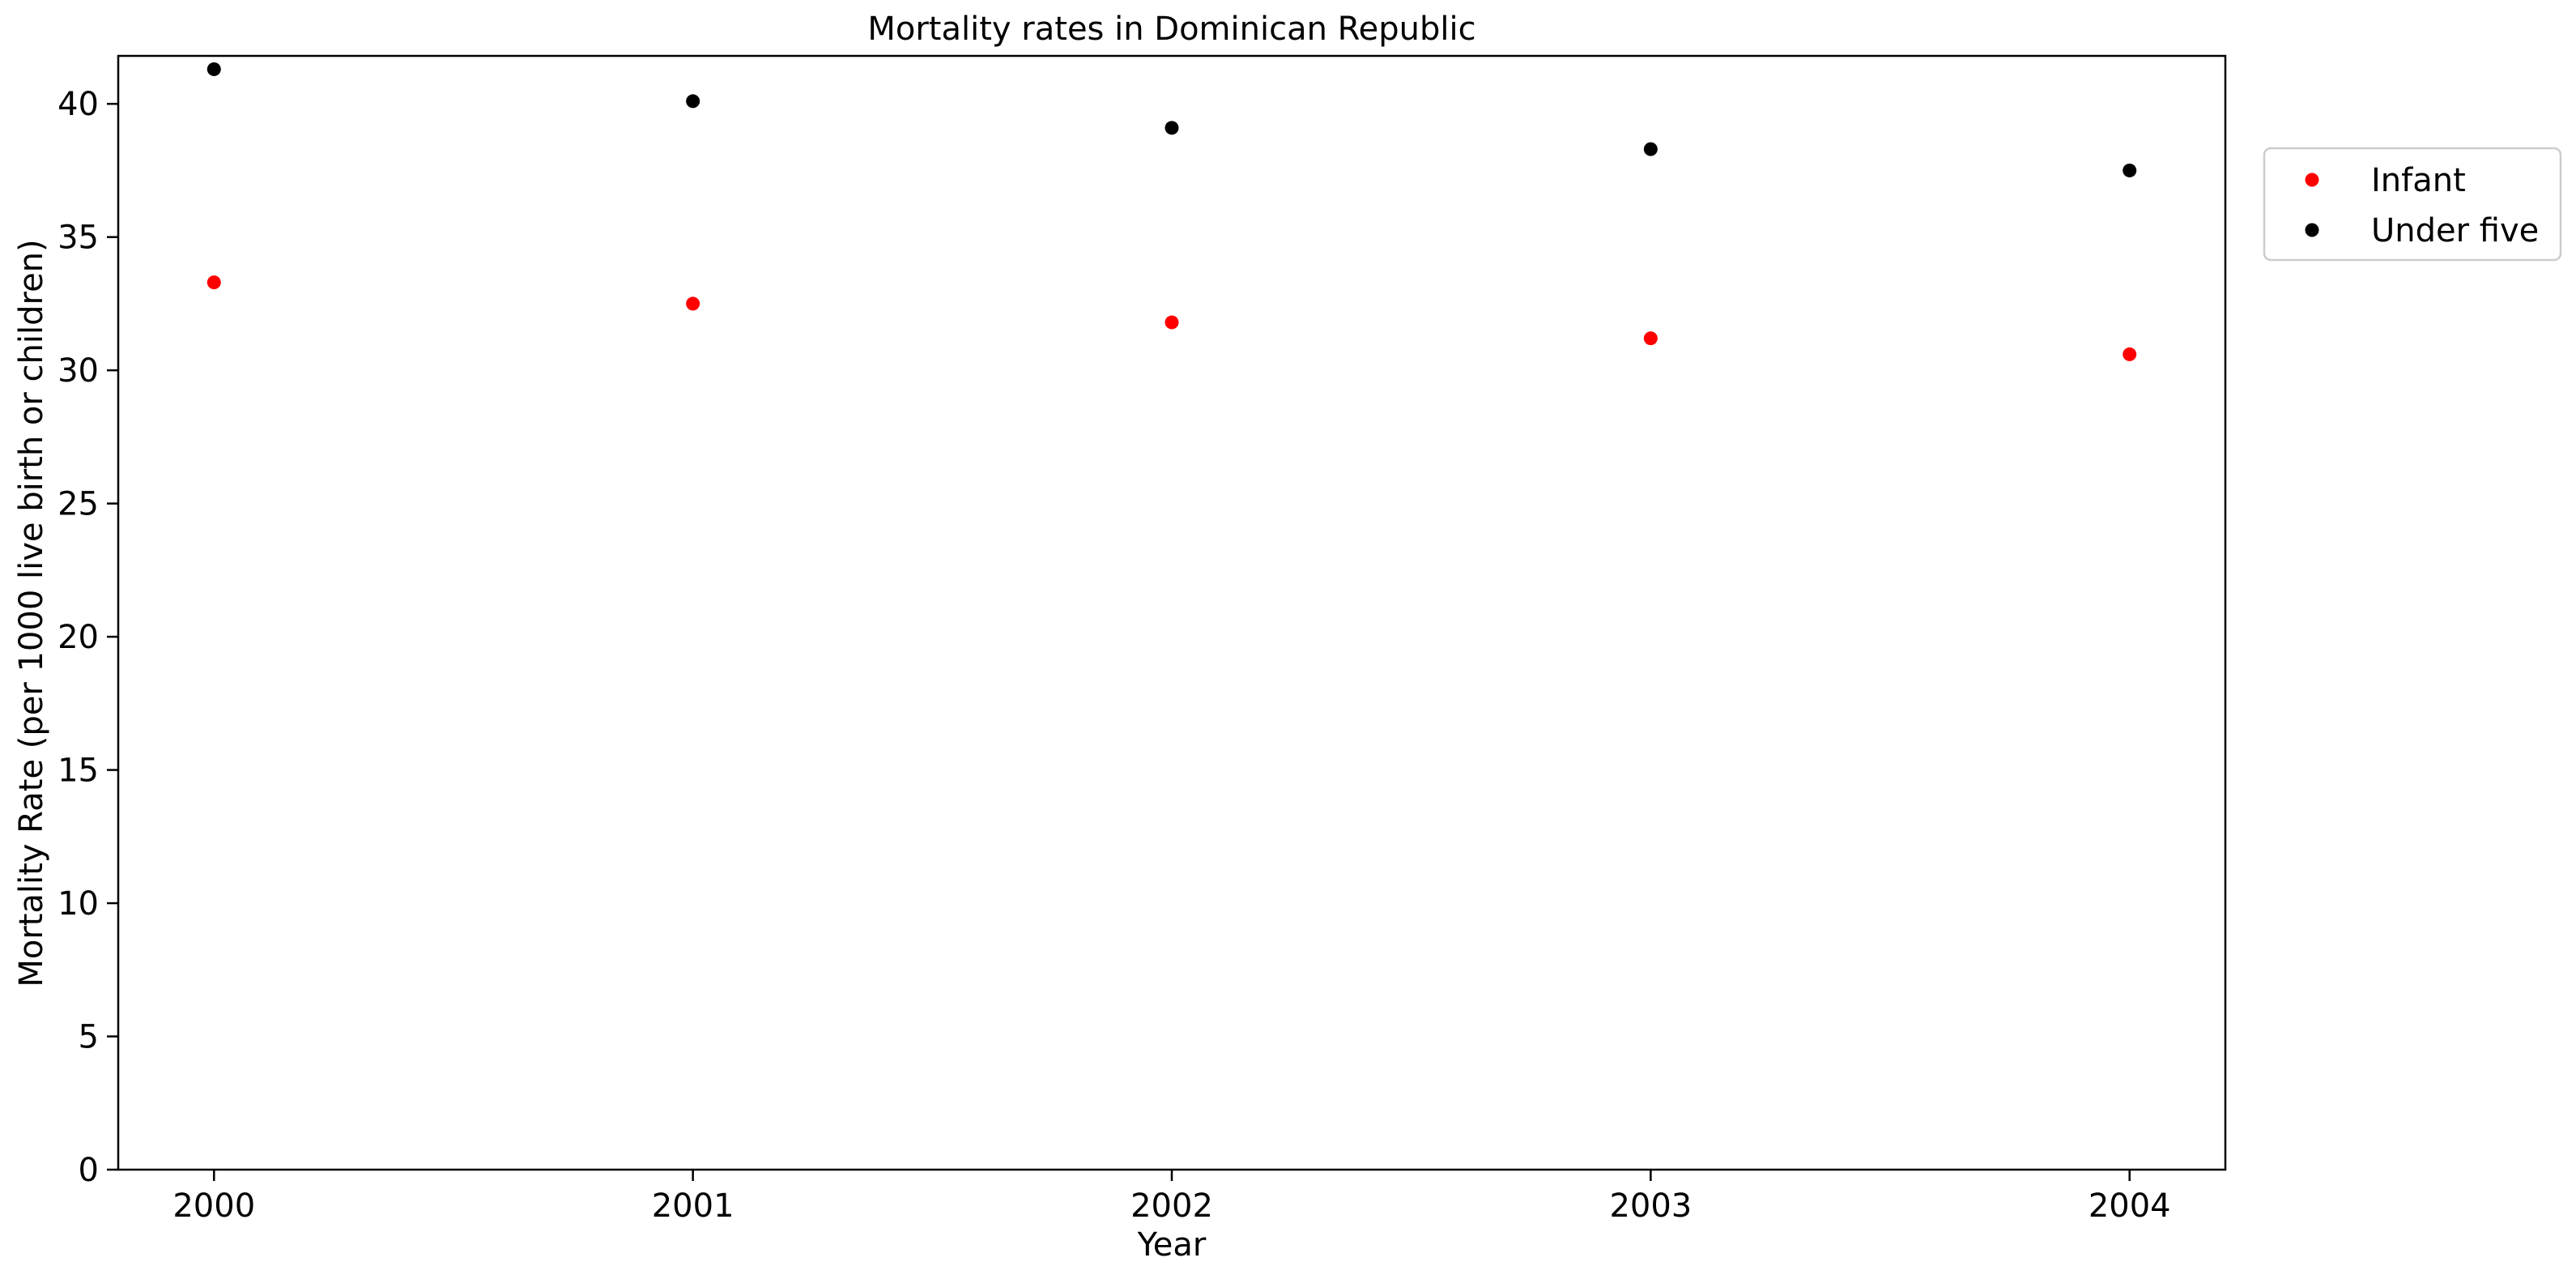 The width and height of the screenshot is (2576, 1279). I want to click on legend-box, so click(2412, 204).